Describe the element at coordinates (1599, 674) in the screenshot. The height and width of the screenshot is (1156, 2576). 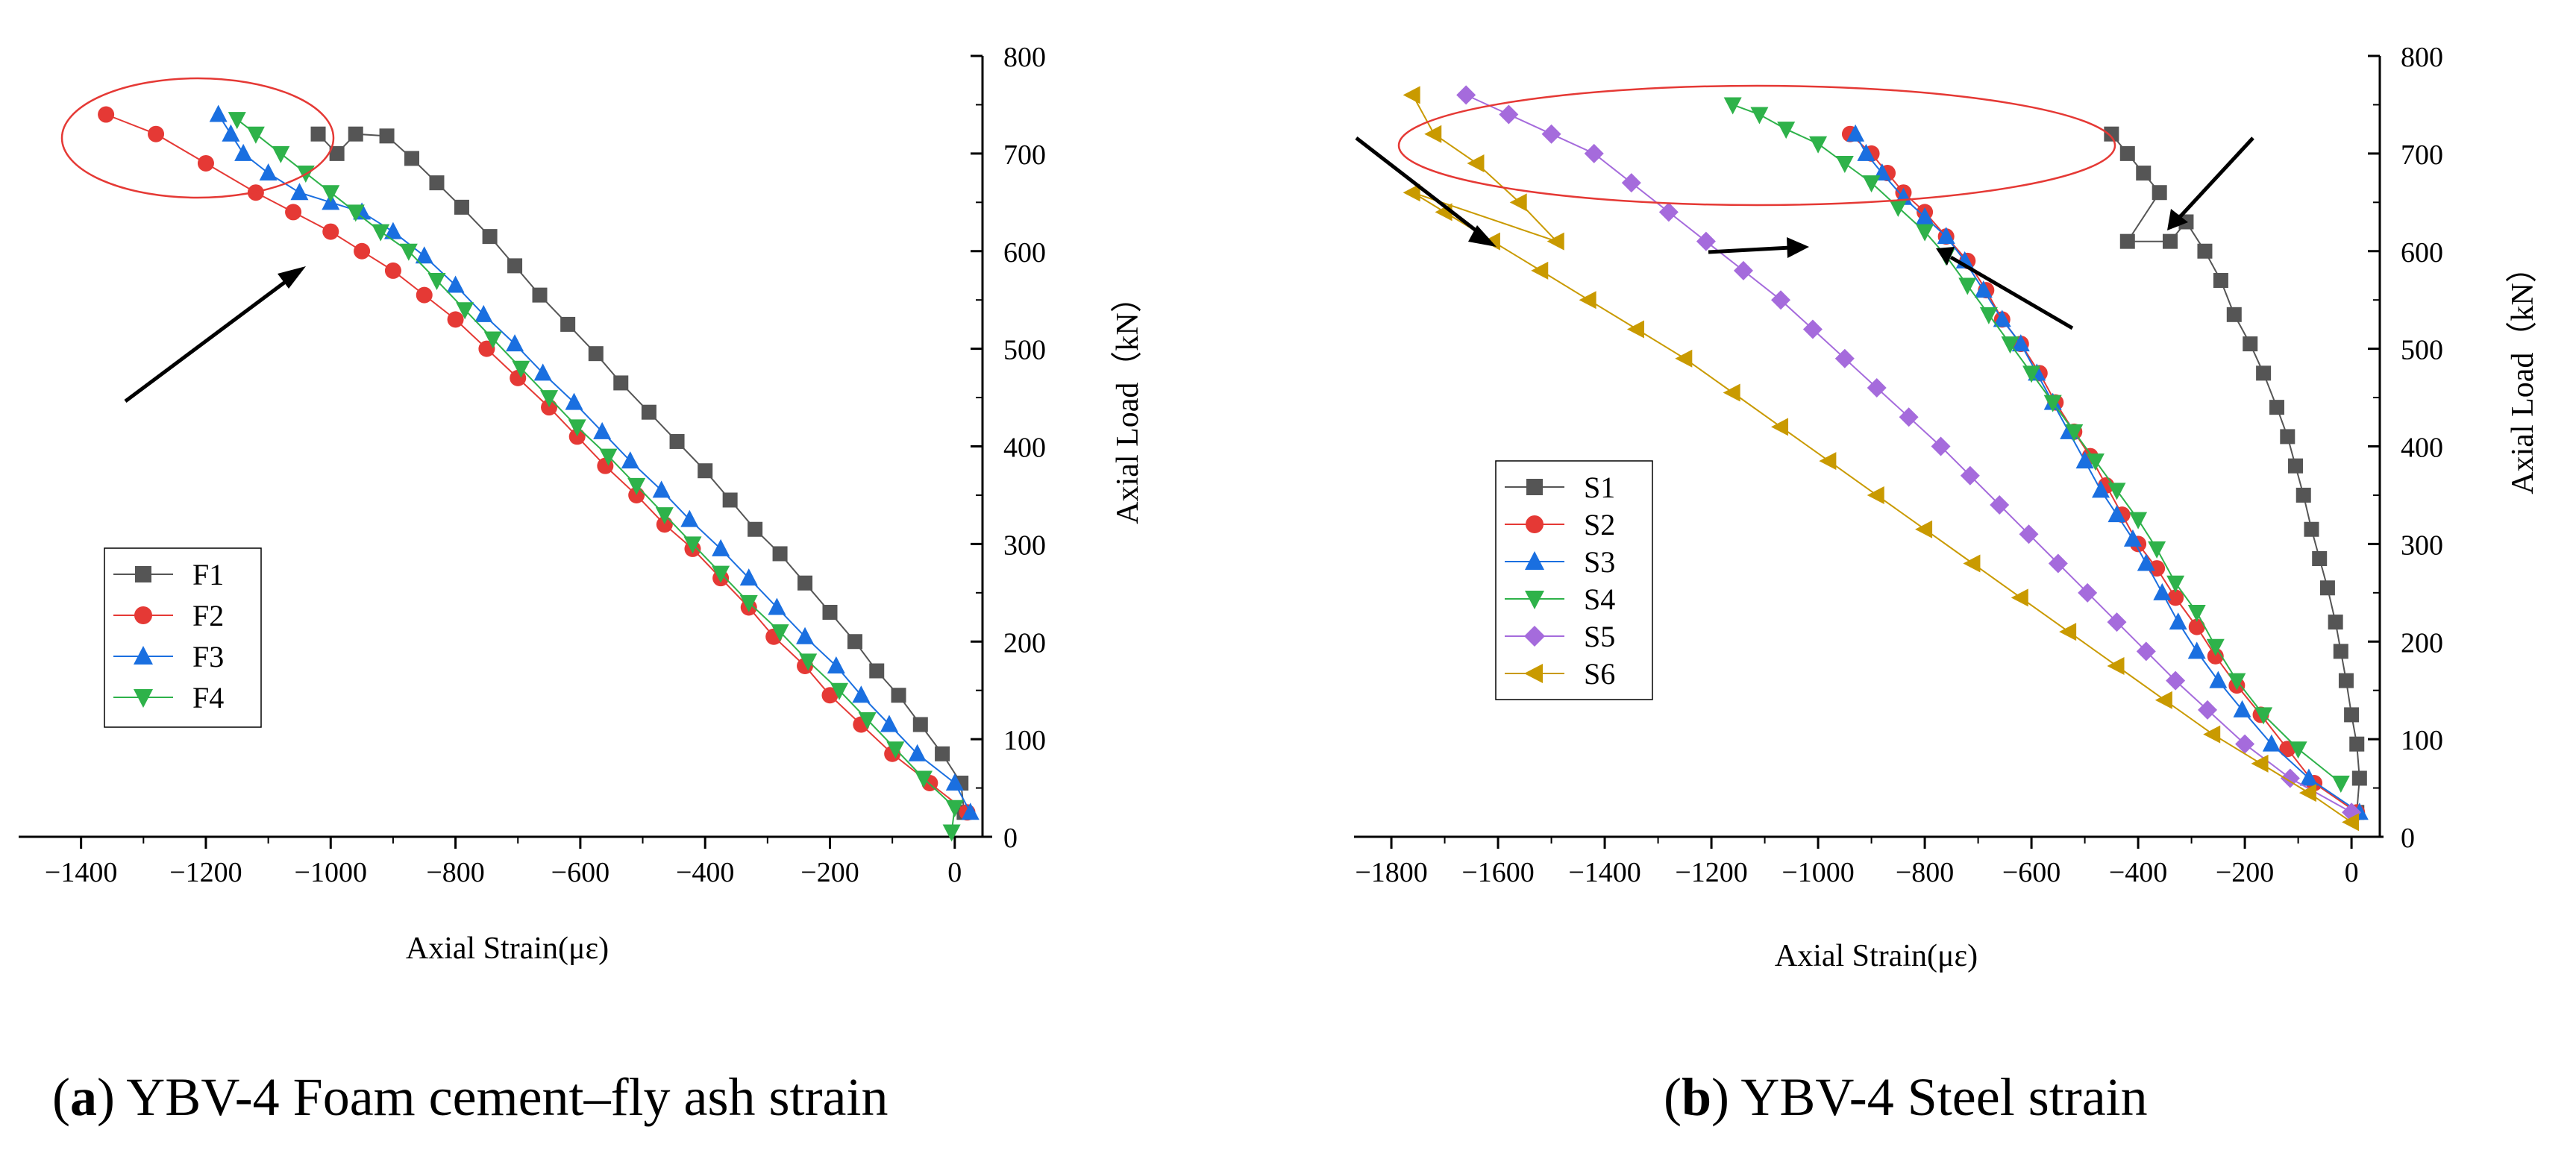
I see `legend-label-S6: S6` at that location.